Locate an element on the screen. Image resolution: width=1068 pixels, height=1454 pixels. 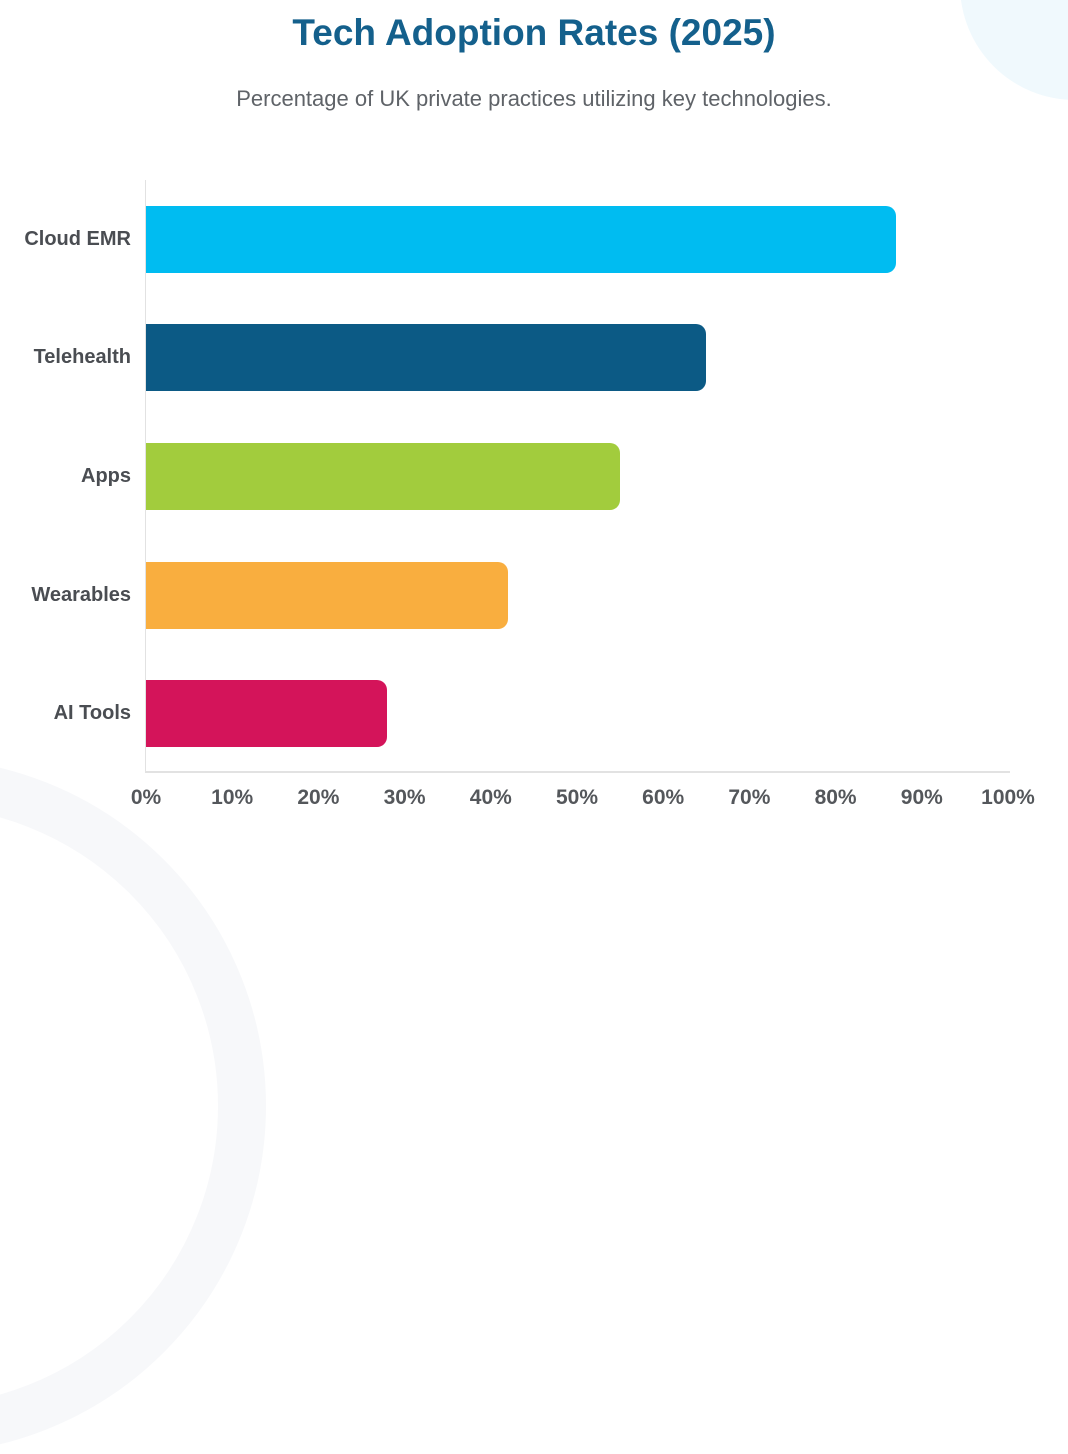
bar-row-ai-tools: AI Tools is located at coordinates (534, 713).